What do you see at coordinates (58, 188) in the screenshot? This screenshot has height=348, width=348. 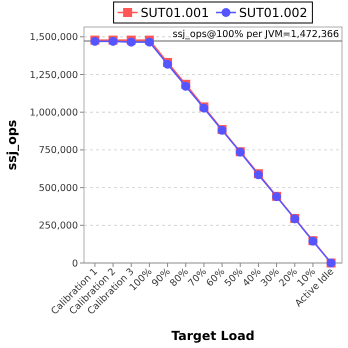 I see `y-tick-label: 500,000` at bounding box center [58, 188].